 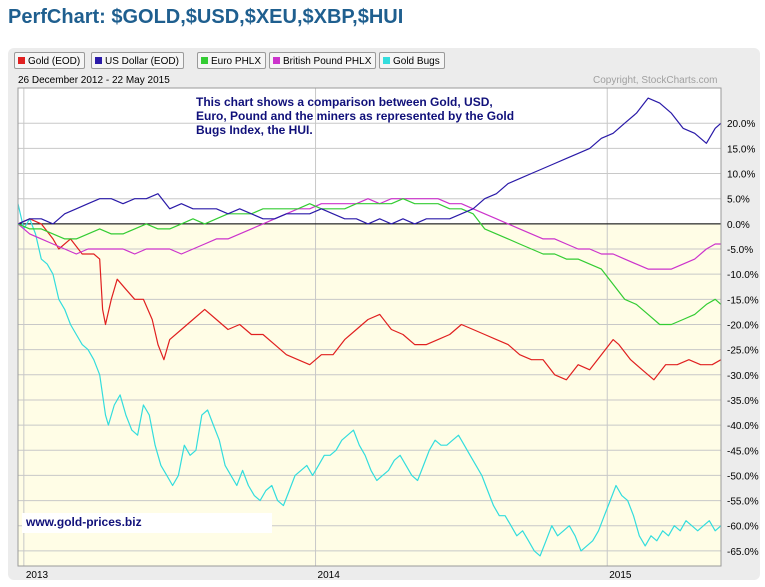 I want to click on legend-button-us-dollar: US Dollar (EOD), so click(x=137, y=60).